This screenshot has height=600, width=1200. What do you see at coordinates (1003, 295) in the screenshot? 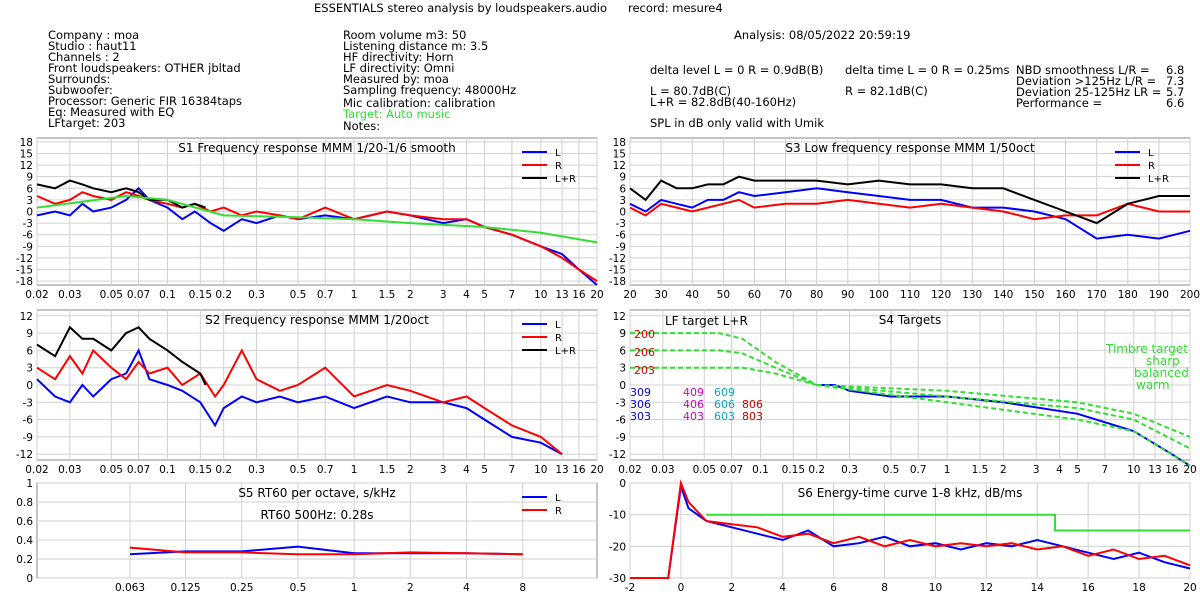
I see `x-tick-label: 140` at bounding box center [1003, 295].